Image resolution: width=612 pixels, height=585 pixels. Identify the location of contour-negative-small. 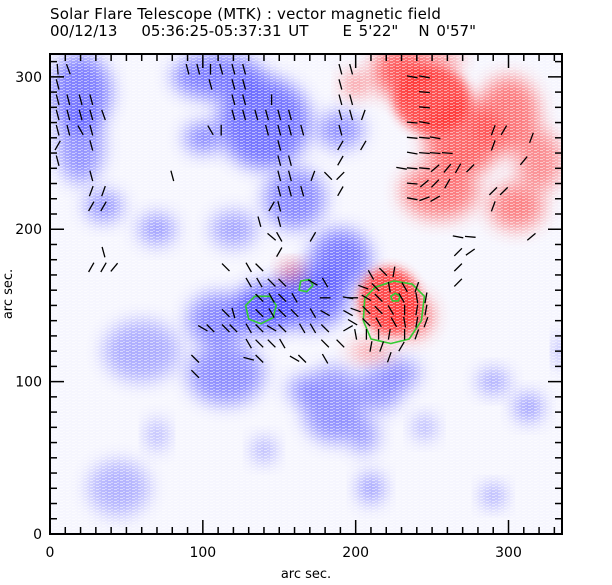
(306, 285).